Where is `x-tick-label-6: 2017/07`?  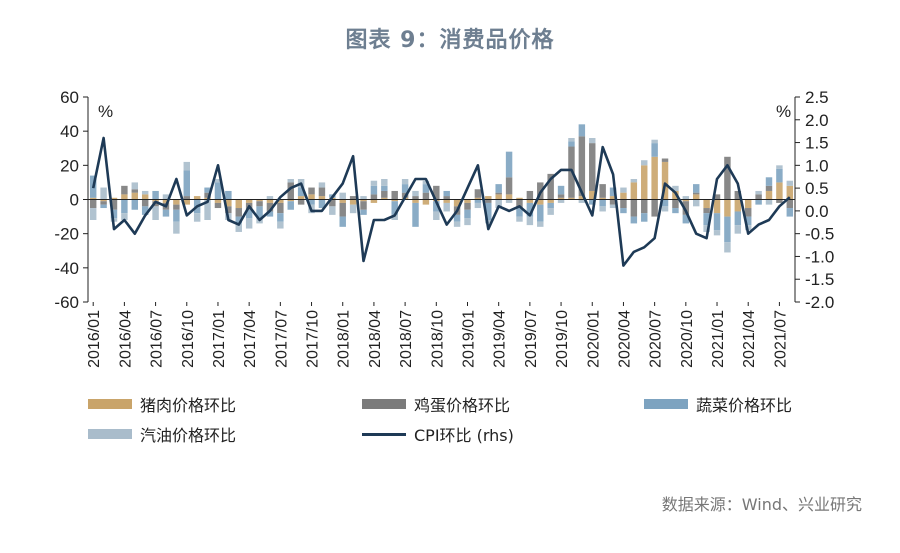 x-tick-label-6: 2017/07 is located at coordinates (281, 339).